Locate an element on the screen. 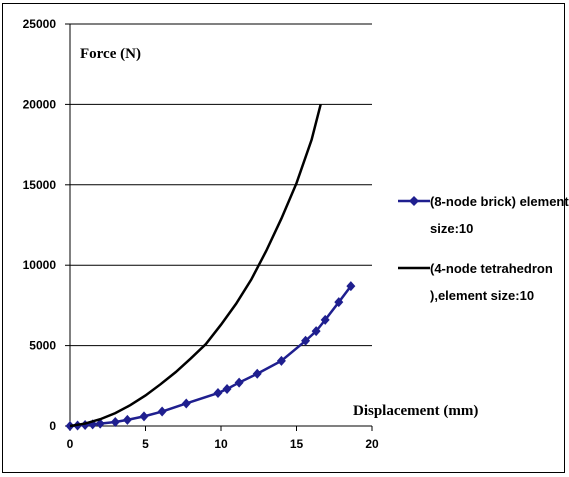 The width and height of the screenshot is (569, 477). x-tick-label-20: 20 is located at coordinates (372, 444).